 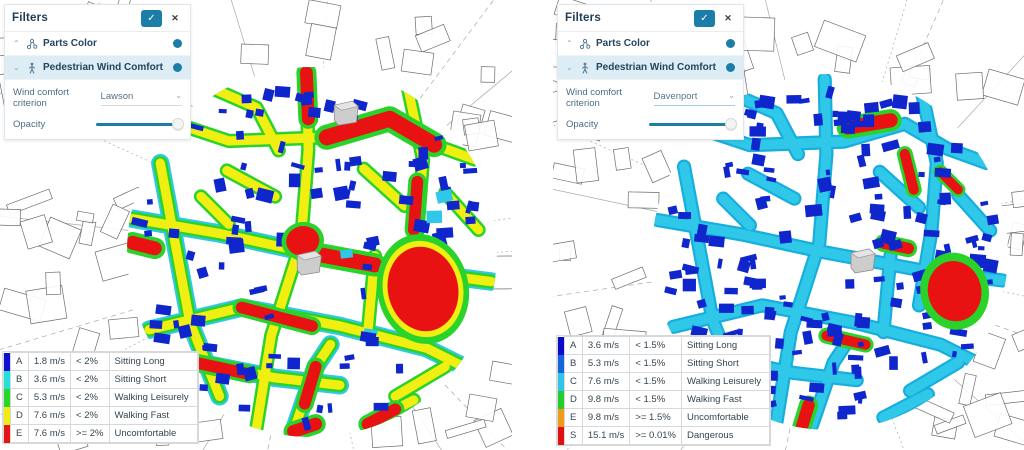 What do you see at coordinates (655, 435) in the screenshot?
I see `legend-frequency: >= 0.01%` at bounding box center [655, 435].